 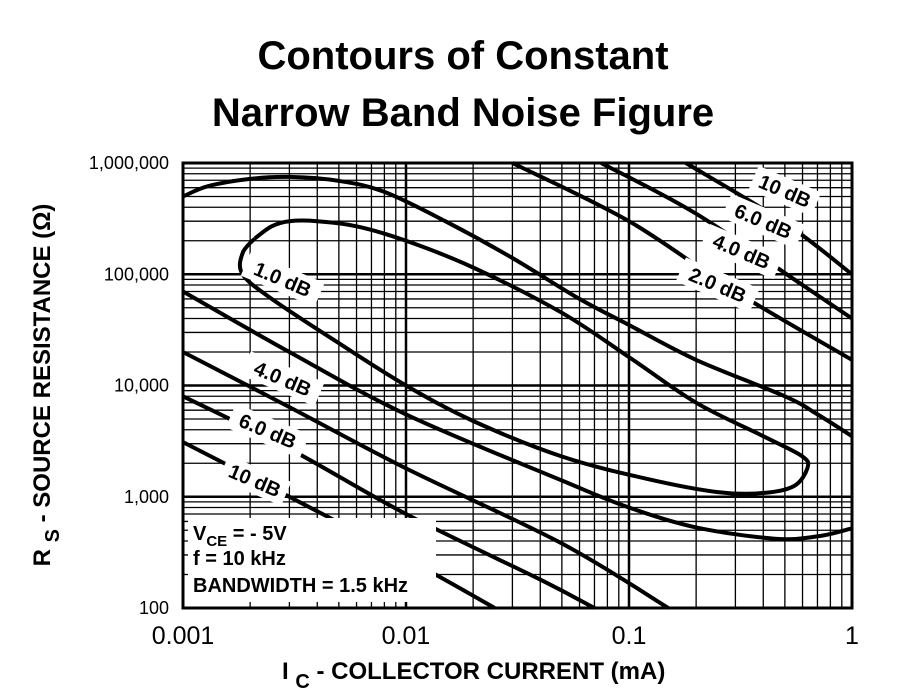 I want to click on x-tick-label: 1, so click(x=852, y=636).